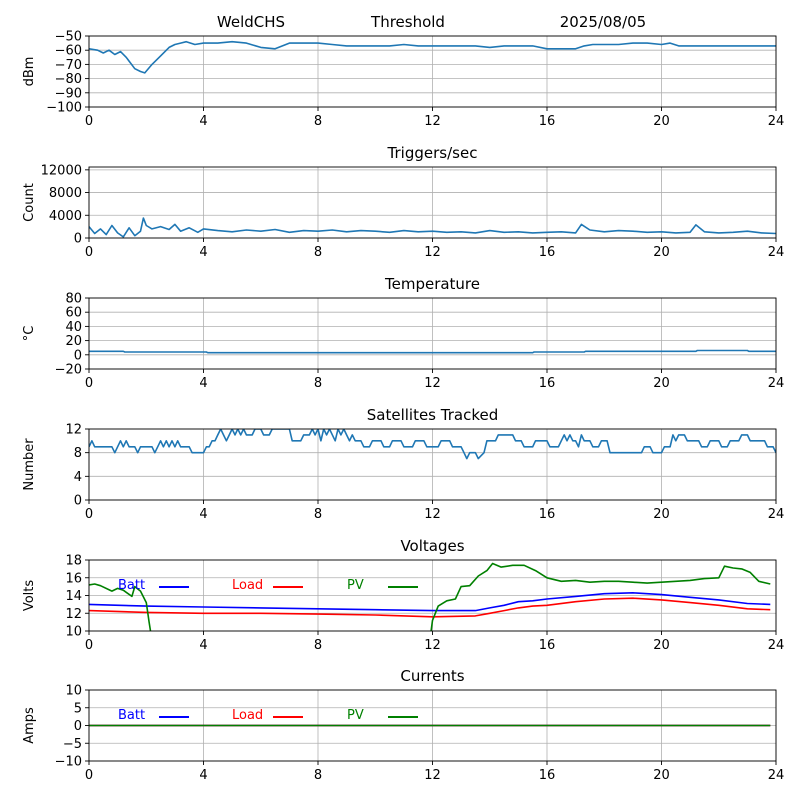  I want to click on satellites-xtick-label: 8, so click(318, 514).